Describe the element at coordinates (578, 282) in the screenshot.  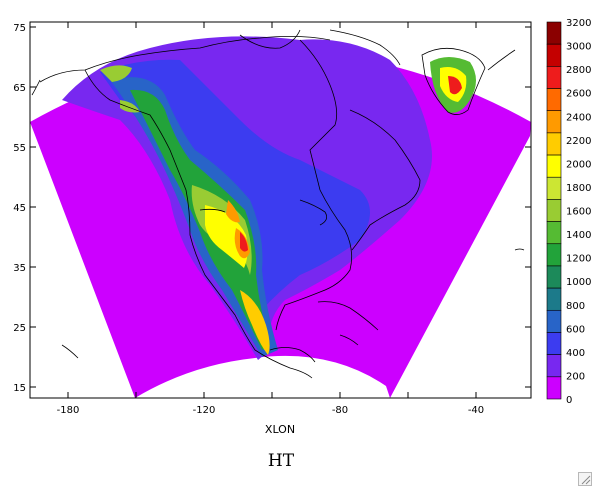
I see `colorbar-label: 1000` at that location.